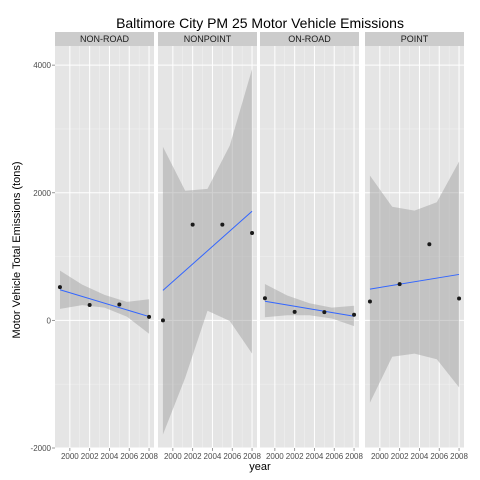 The width and height of the screenshot is (480, 480). I want to click on strip-label: NON-ROAD, so click(104, 39).